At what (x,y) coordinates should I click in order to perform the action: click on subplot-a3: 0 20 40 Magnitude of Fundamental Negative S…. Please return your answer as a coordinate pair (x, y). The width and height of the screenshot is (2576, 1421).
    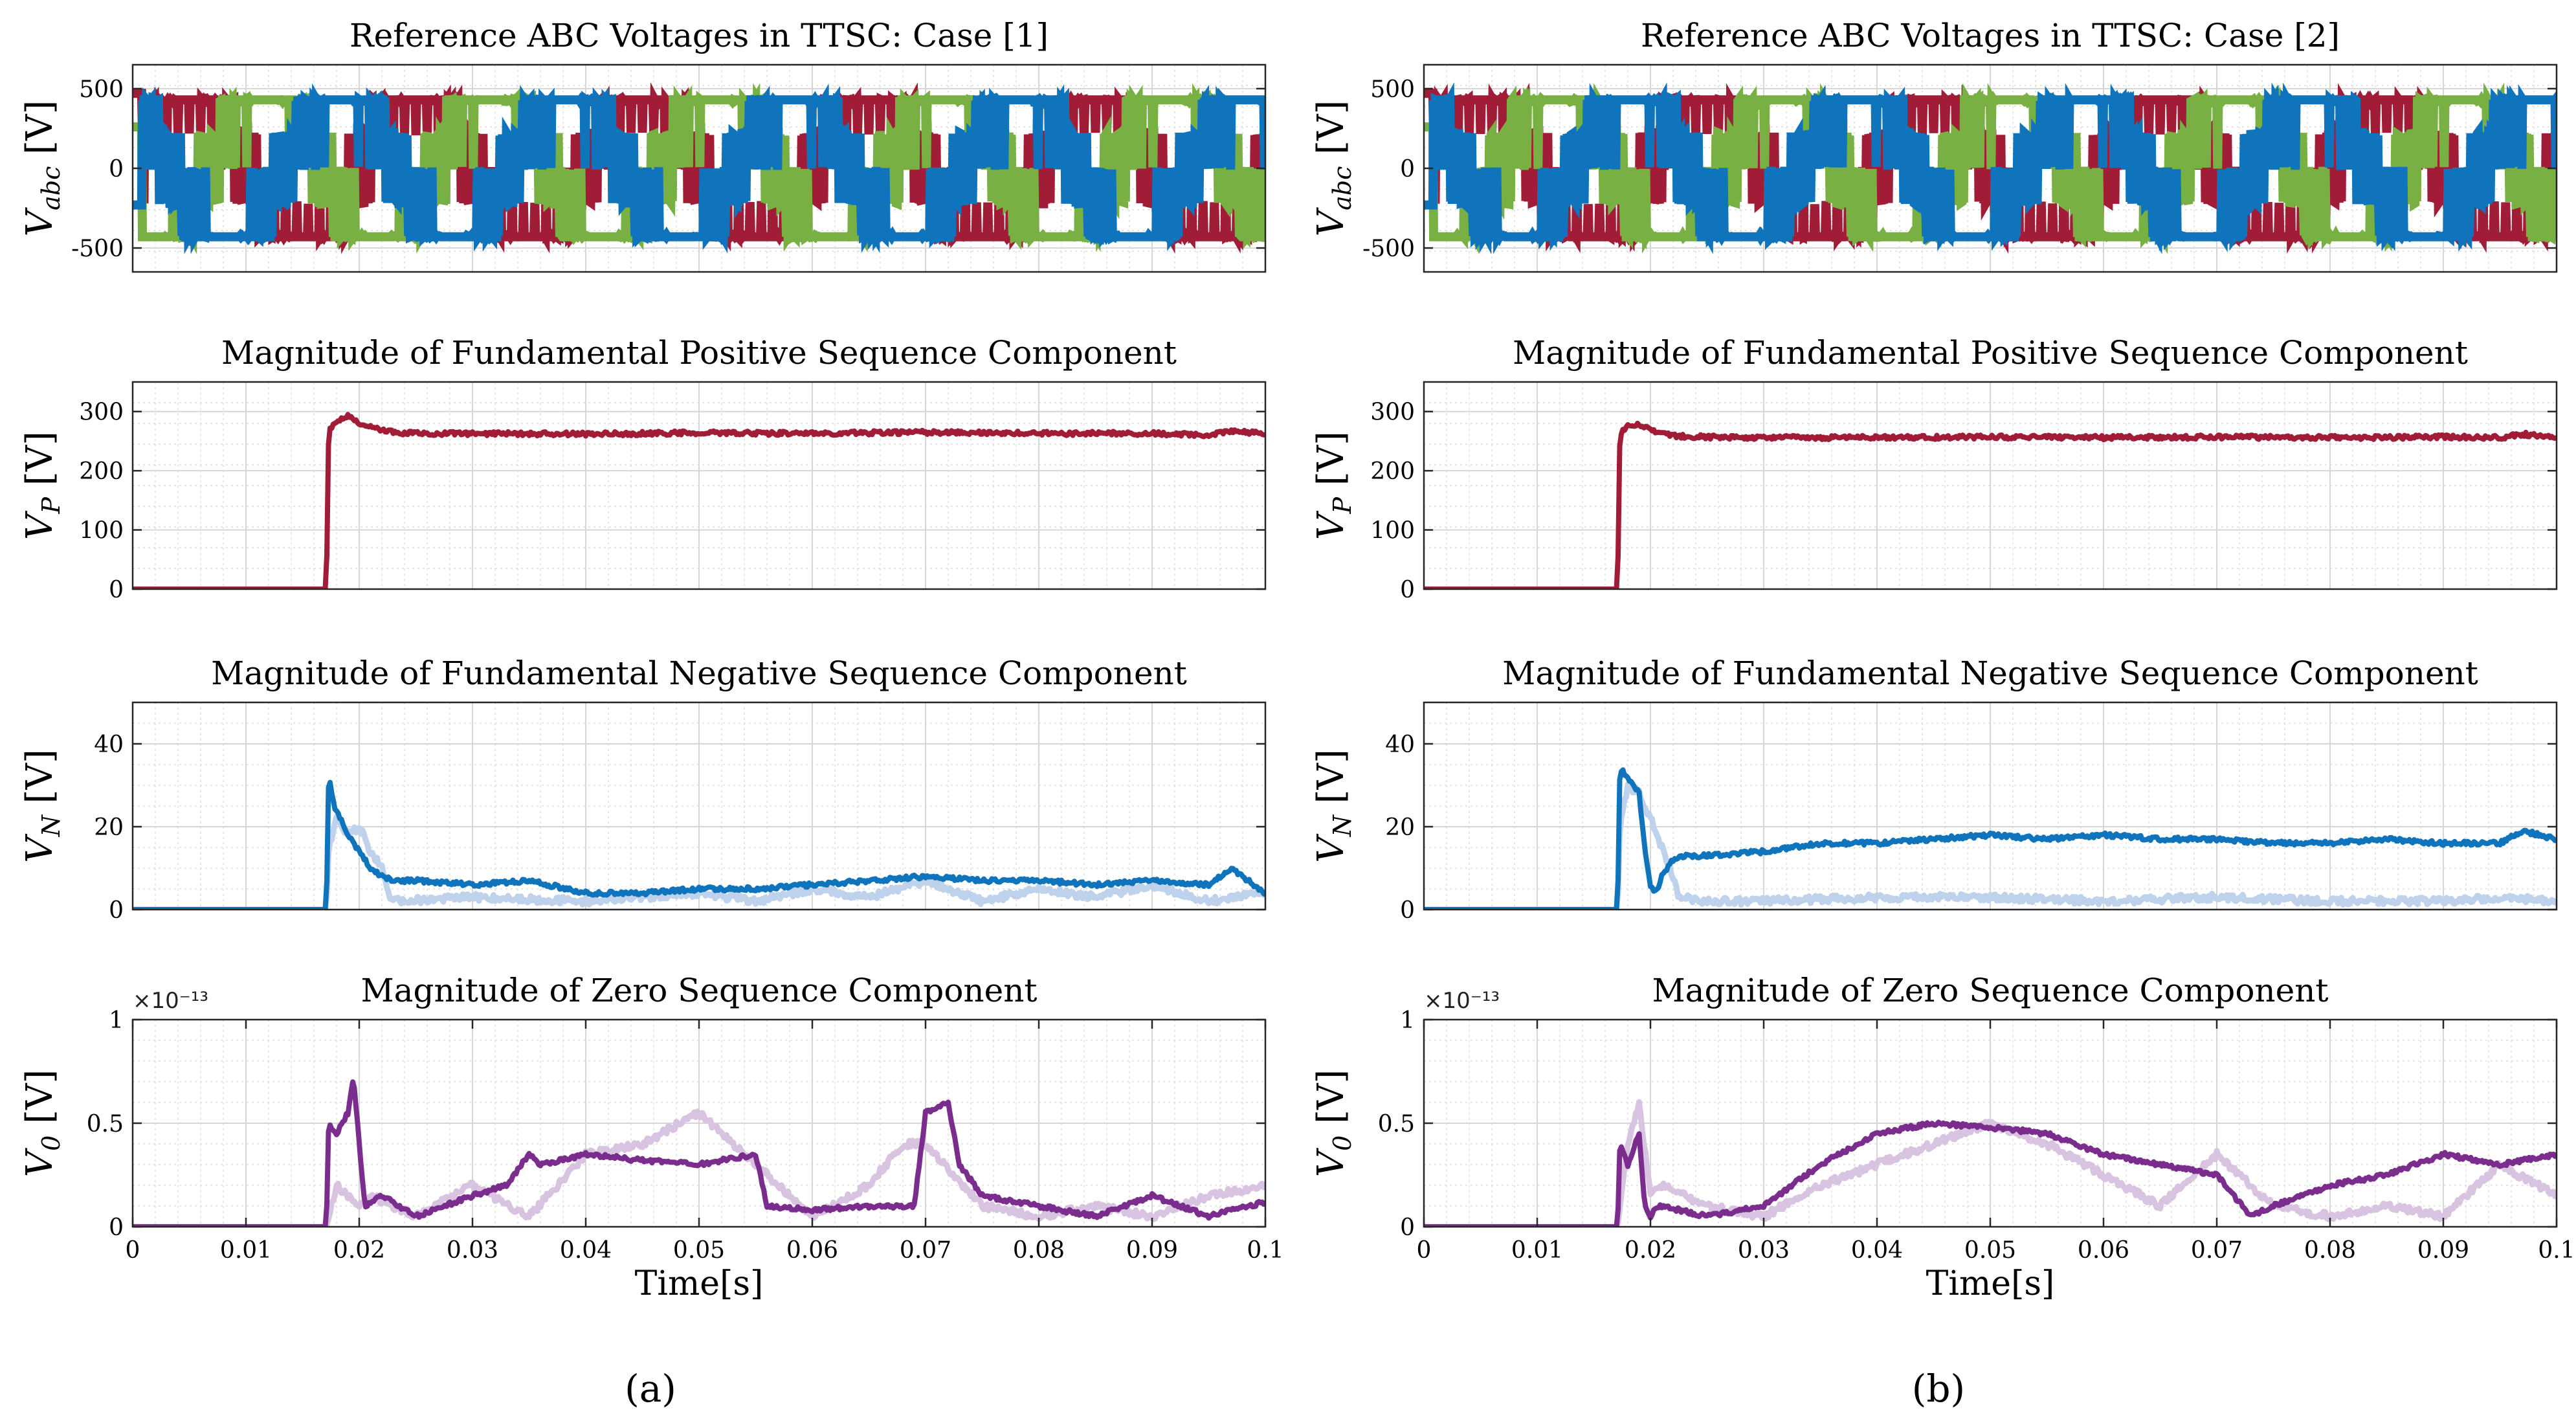
    Looking at the image, I should click on (643, 789).